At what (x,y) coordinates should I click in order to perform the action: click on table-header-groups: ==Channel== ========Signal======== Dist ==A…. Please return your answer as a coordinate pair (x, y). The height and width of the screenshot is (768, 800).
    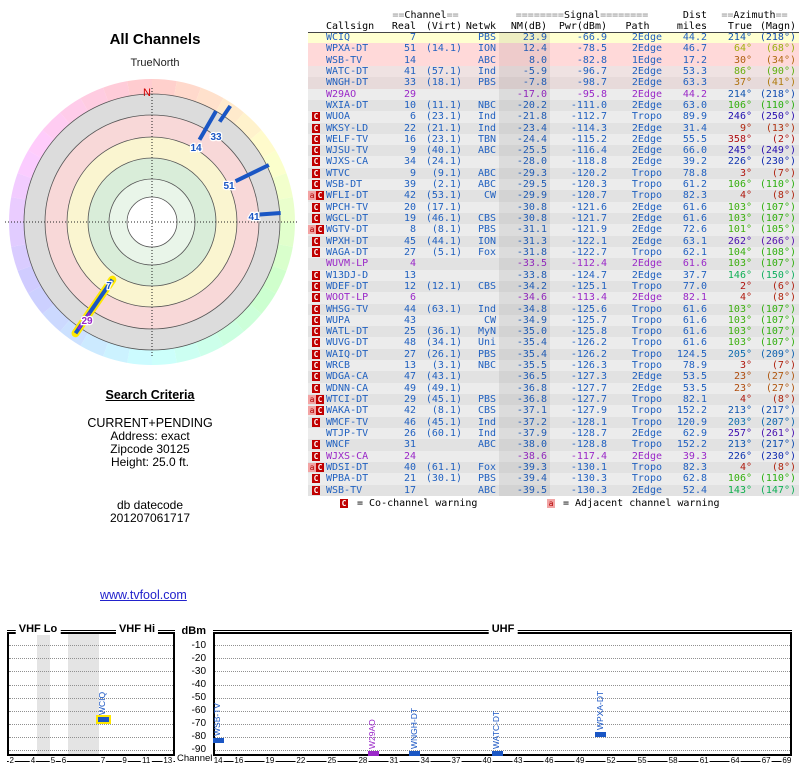
    Looking at the image, I should click on (590, 15).